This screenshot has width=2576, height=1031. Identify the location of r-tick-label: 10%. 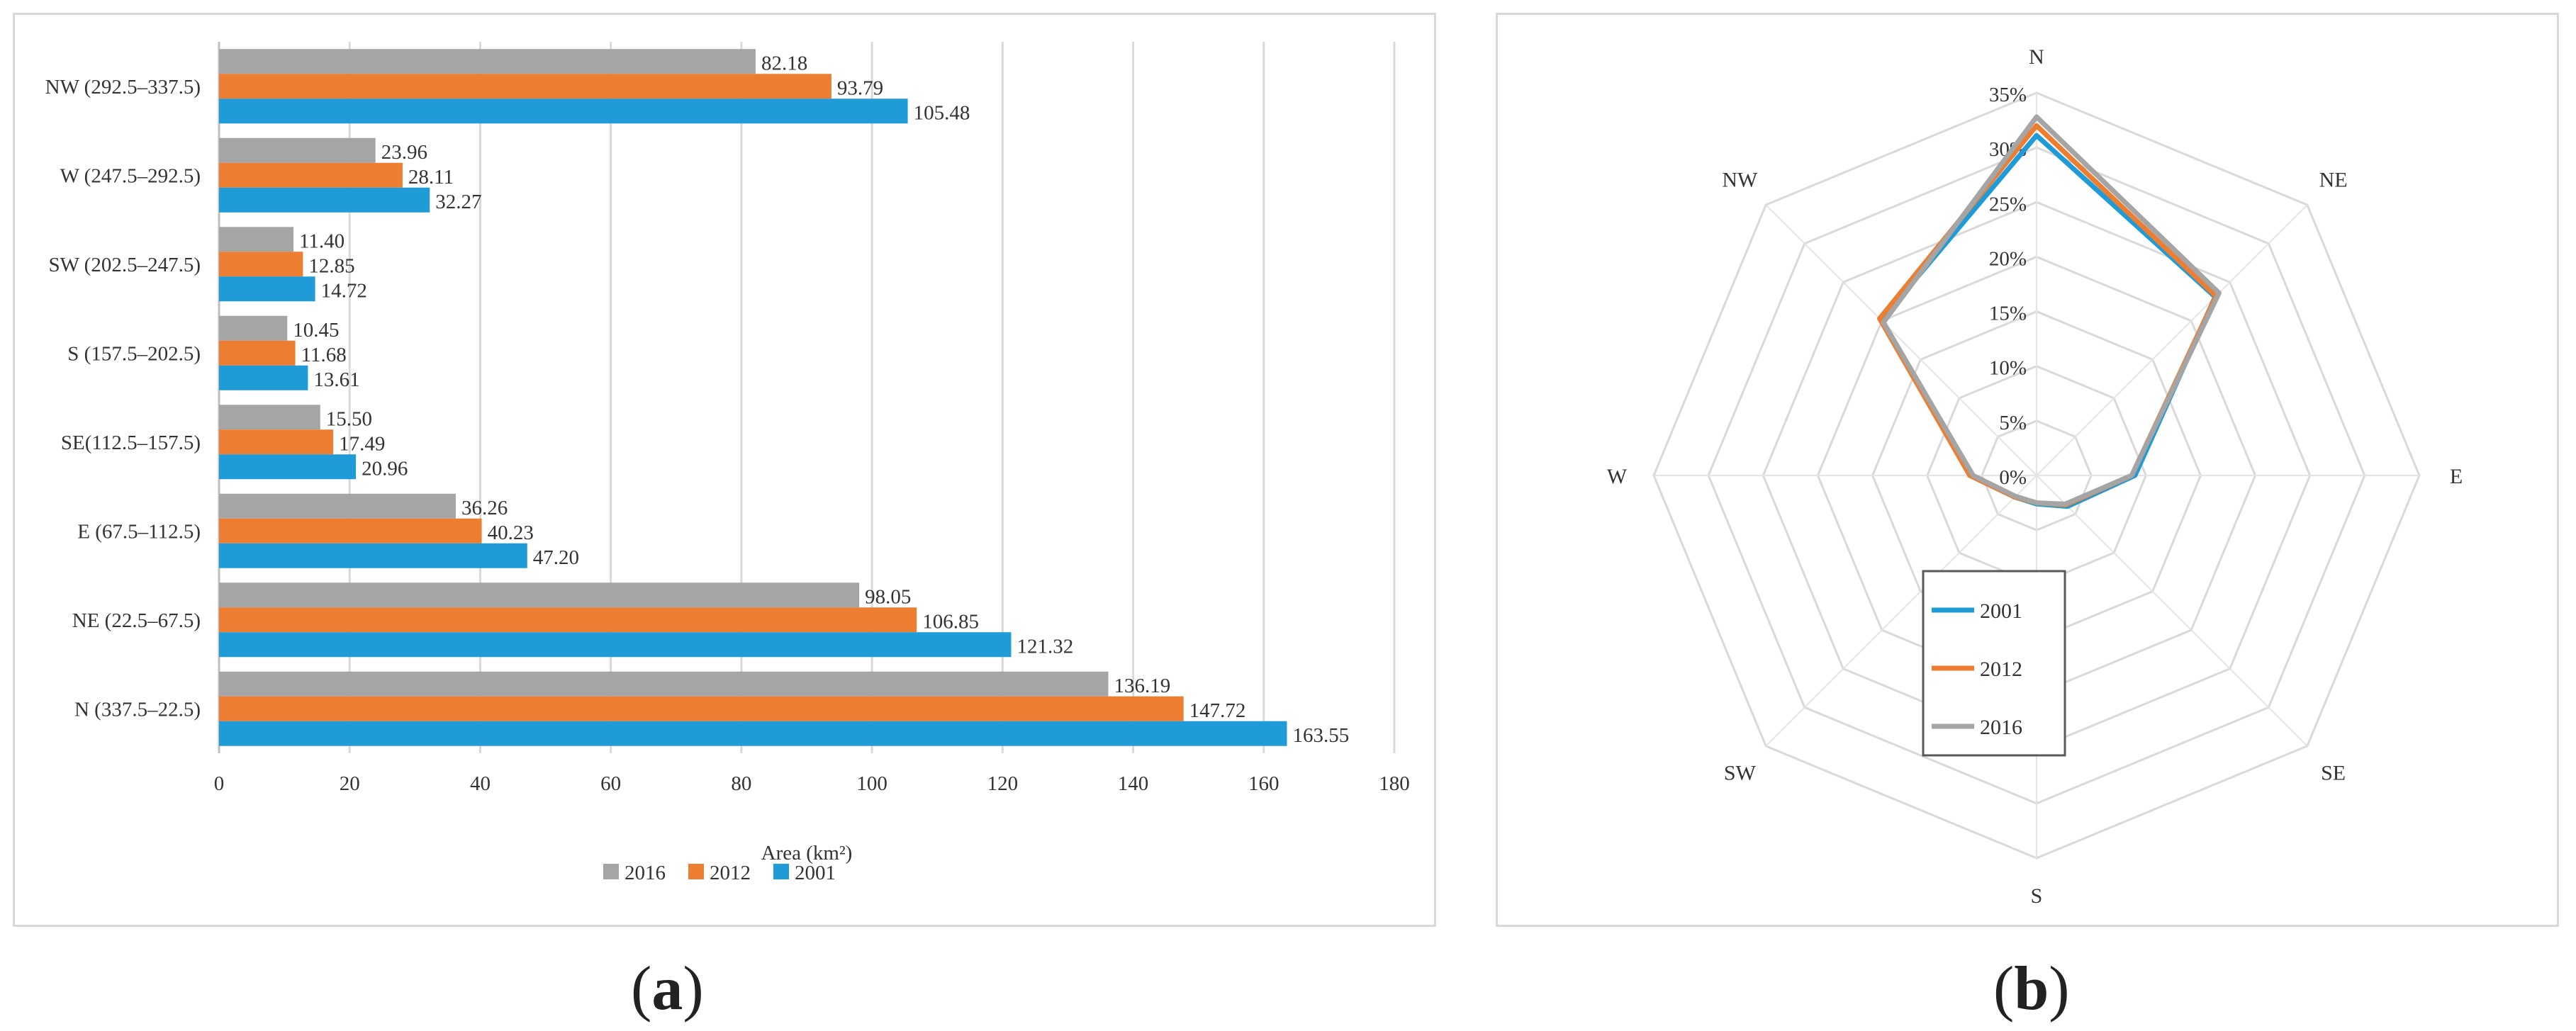
(2008, 368).